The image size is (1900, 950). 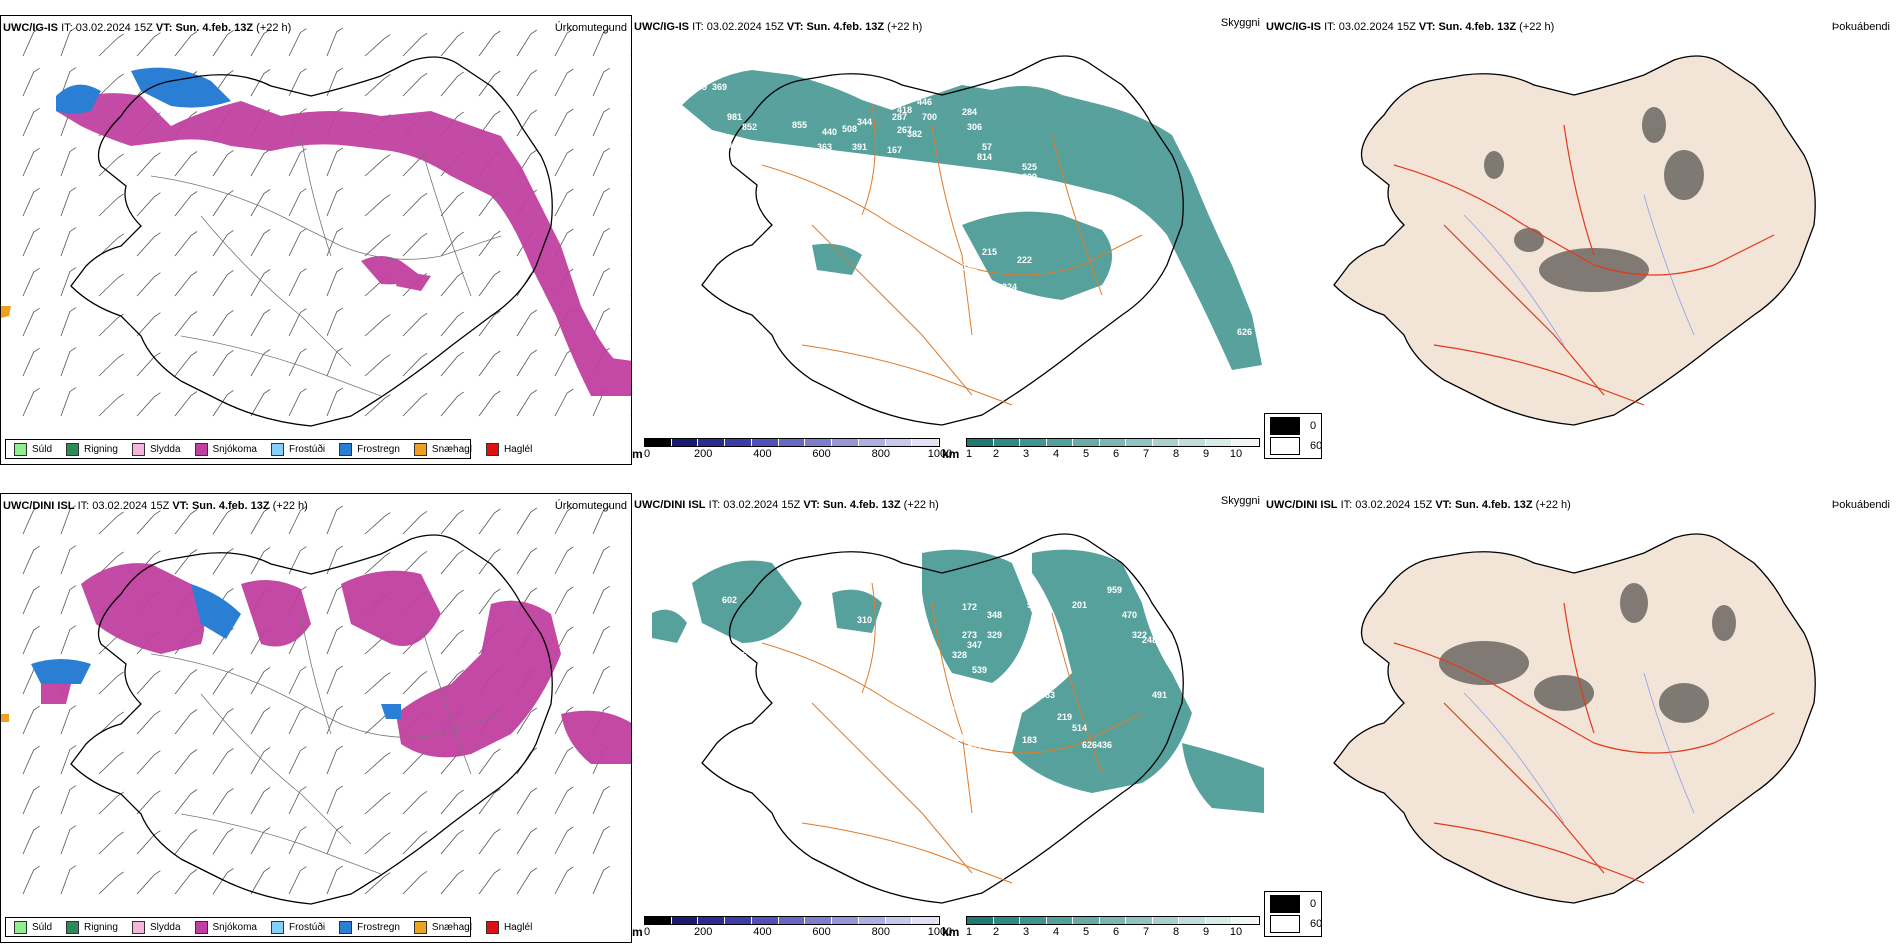 What do you see at coordinates (1024, 260) in the screenshot?
I see `visibility-value: 222` at bounding box center [1024, 260].